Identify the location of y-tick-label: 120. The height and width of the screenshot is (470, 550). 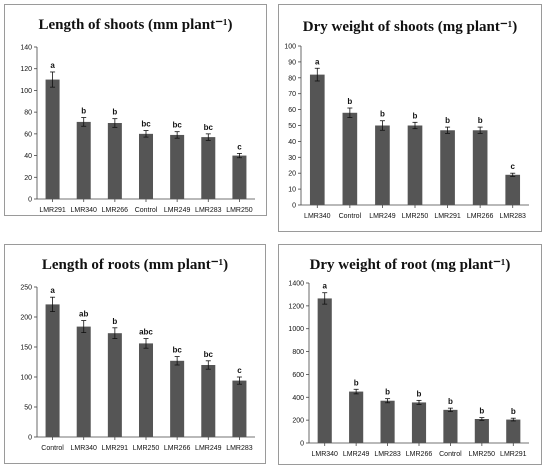
(26, 69).